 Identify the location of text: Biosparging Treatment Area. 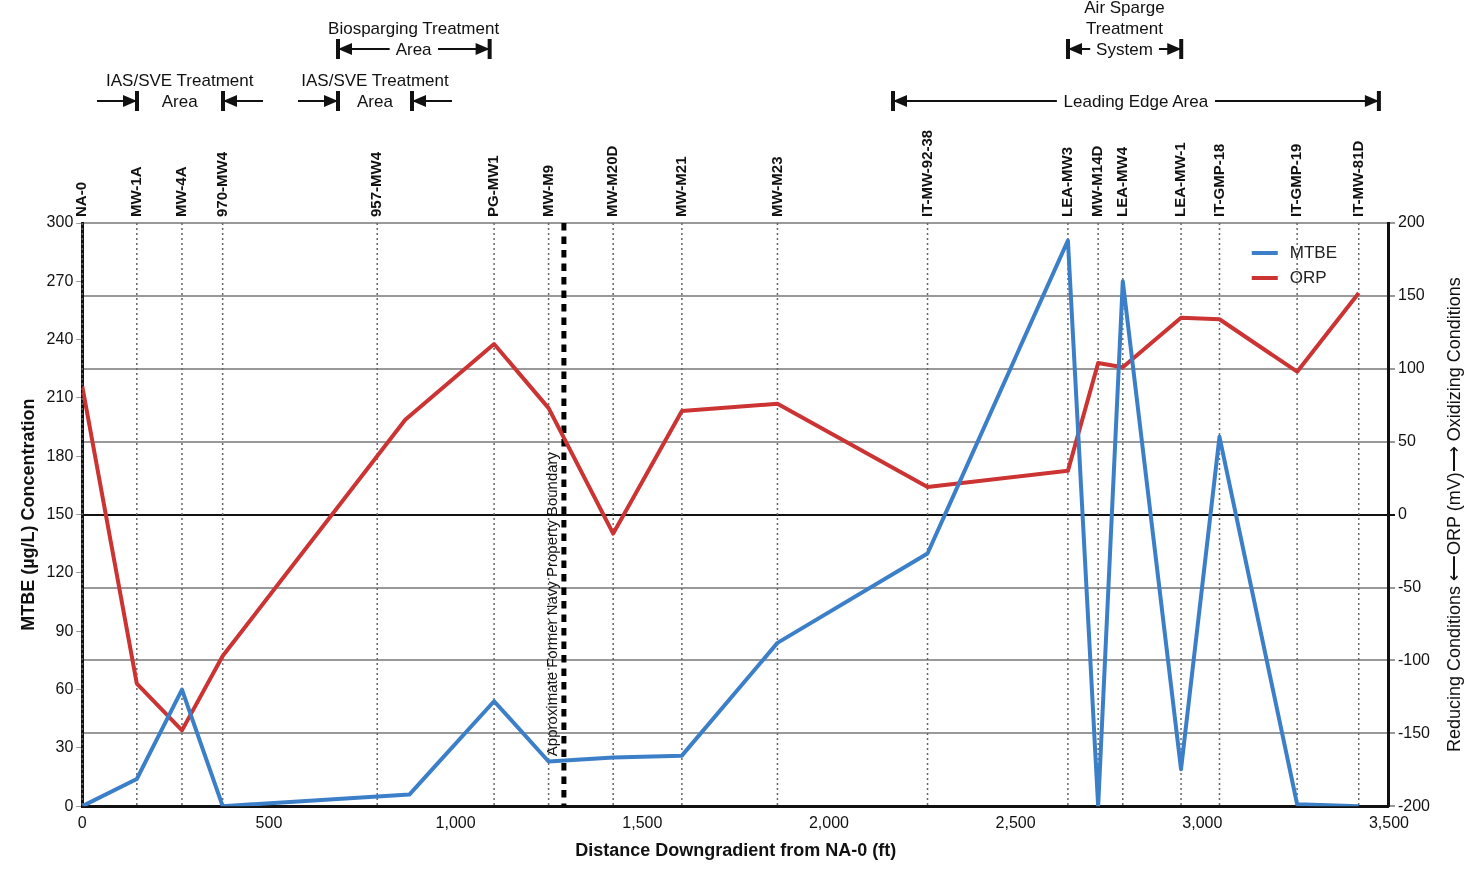
(414, 39).